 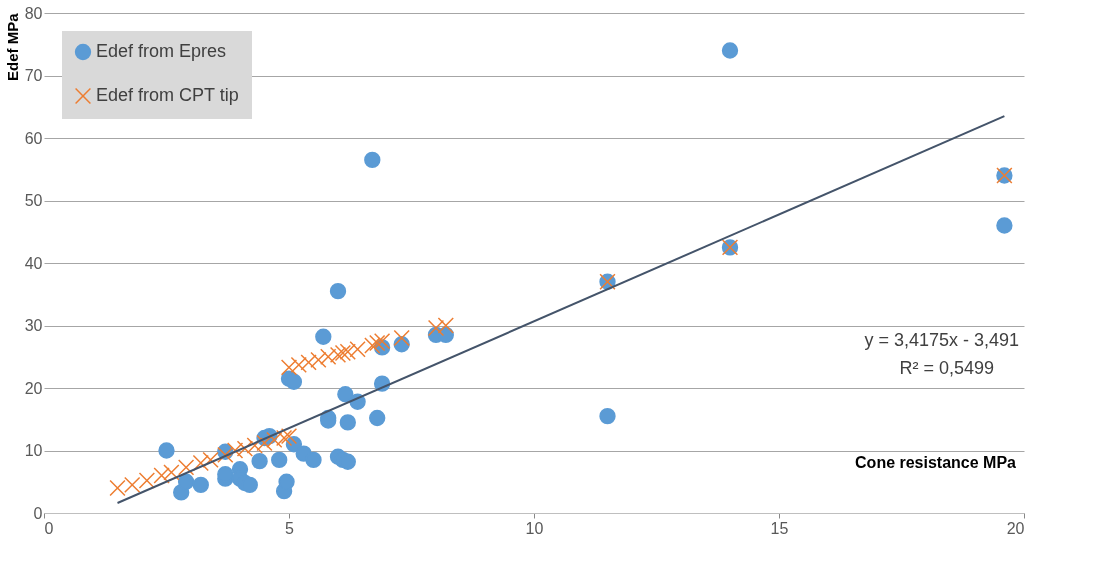 I want to click on annotation: y = 3,4175x - 3,491, so click(x=941, y=339).